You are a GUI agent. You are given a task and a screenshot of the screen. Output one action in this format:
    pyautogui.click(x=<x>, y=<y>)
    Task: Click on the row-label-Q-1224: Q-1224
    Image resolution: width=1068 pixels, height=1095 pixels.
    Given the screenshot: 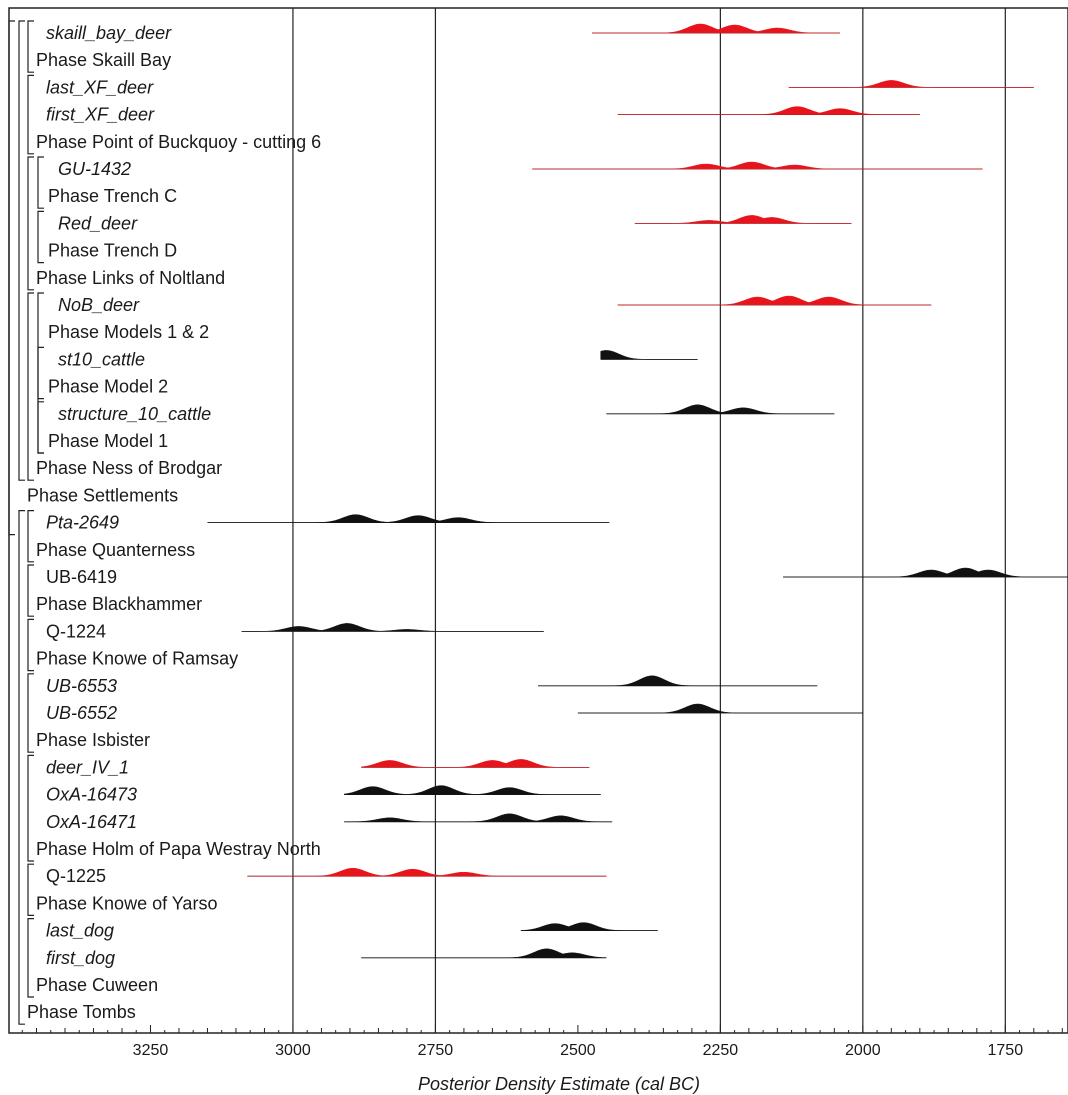 What is the action you would take?
    pyautogui.click(x=76, y=631)
    